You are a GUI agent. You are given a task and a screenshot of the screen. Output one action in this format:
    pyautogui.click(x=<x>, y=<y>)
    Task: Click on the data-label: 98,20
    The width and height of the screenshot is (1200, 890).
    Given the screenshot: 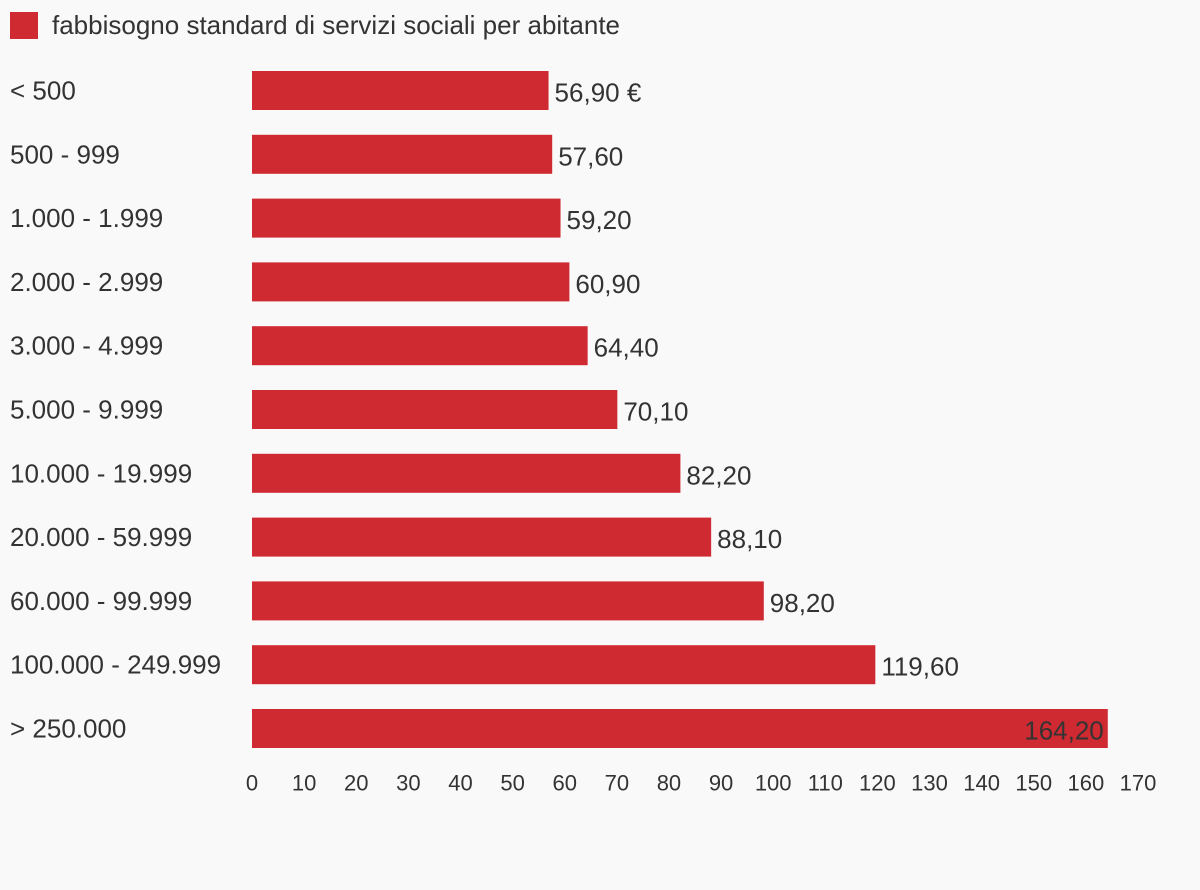 What is the action you would take?
    pyautogui.click(x=802, y=603)
    